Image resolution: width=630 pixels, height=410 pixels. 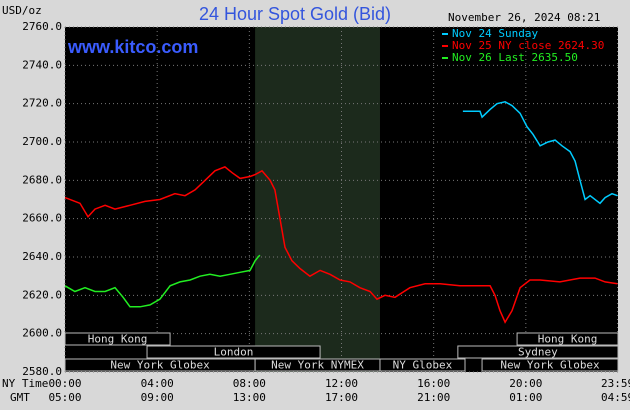 What do you see at coordinates (341, 383) in the screenshot?
I see `x-tick-label: 12:00` at bounding box center [341, 383].